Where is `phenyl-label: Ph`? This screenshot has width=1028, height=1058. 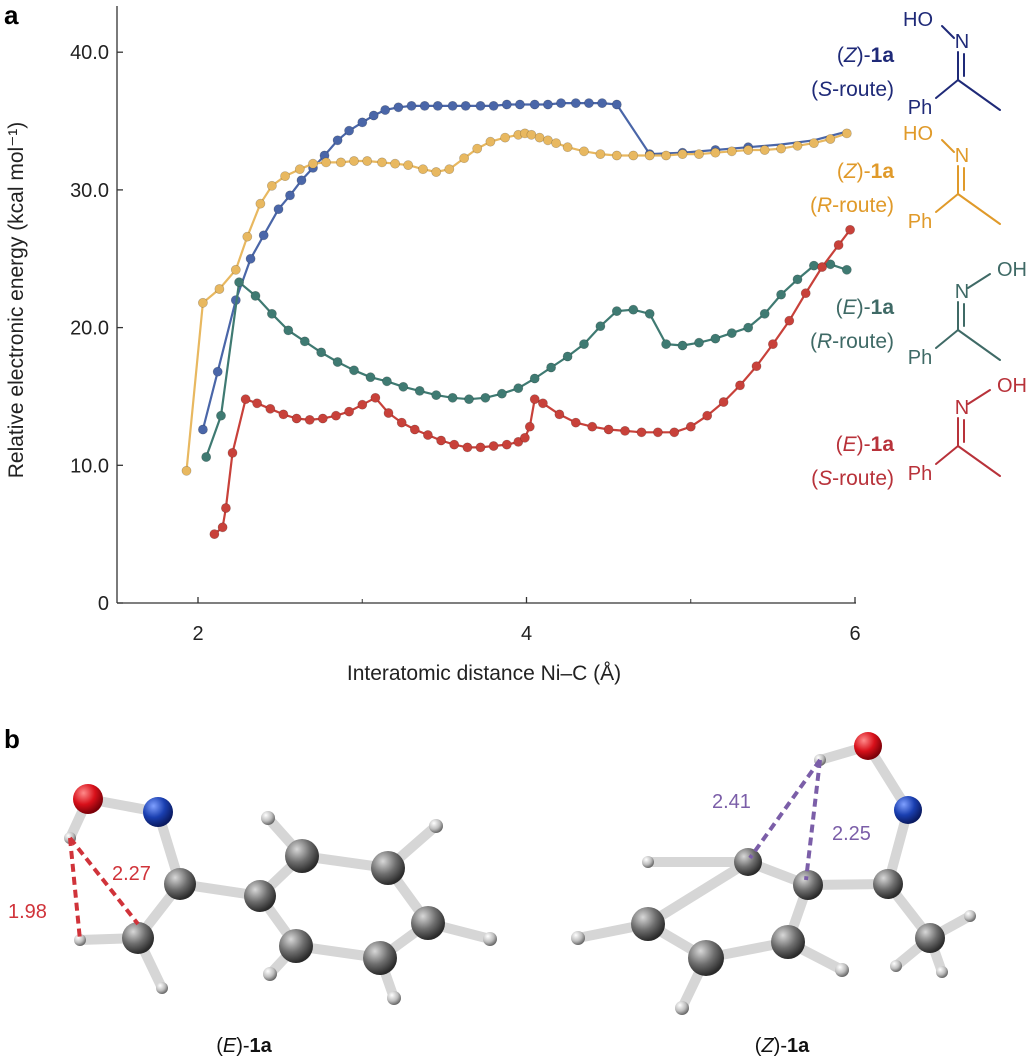 phenyl-label: Ph is located at coordinates (920, 222).